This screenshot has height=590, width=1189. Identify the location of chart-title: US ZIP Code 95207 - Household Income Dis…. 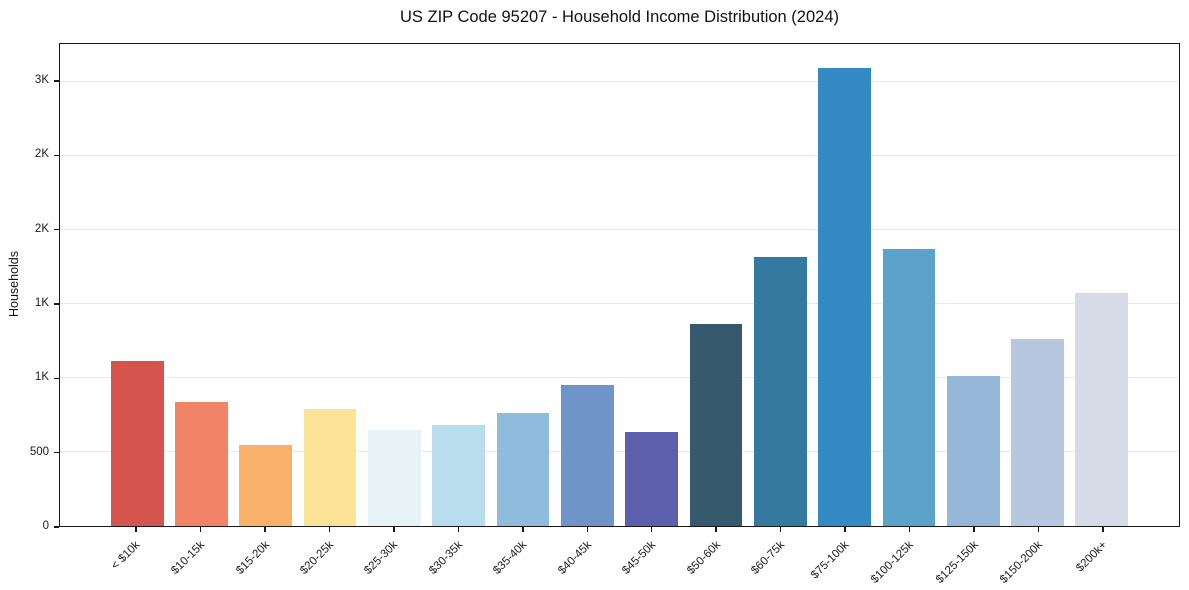
(619, 17).